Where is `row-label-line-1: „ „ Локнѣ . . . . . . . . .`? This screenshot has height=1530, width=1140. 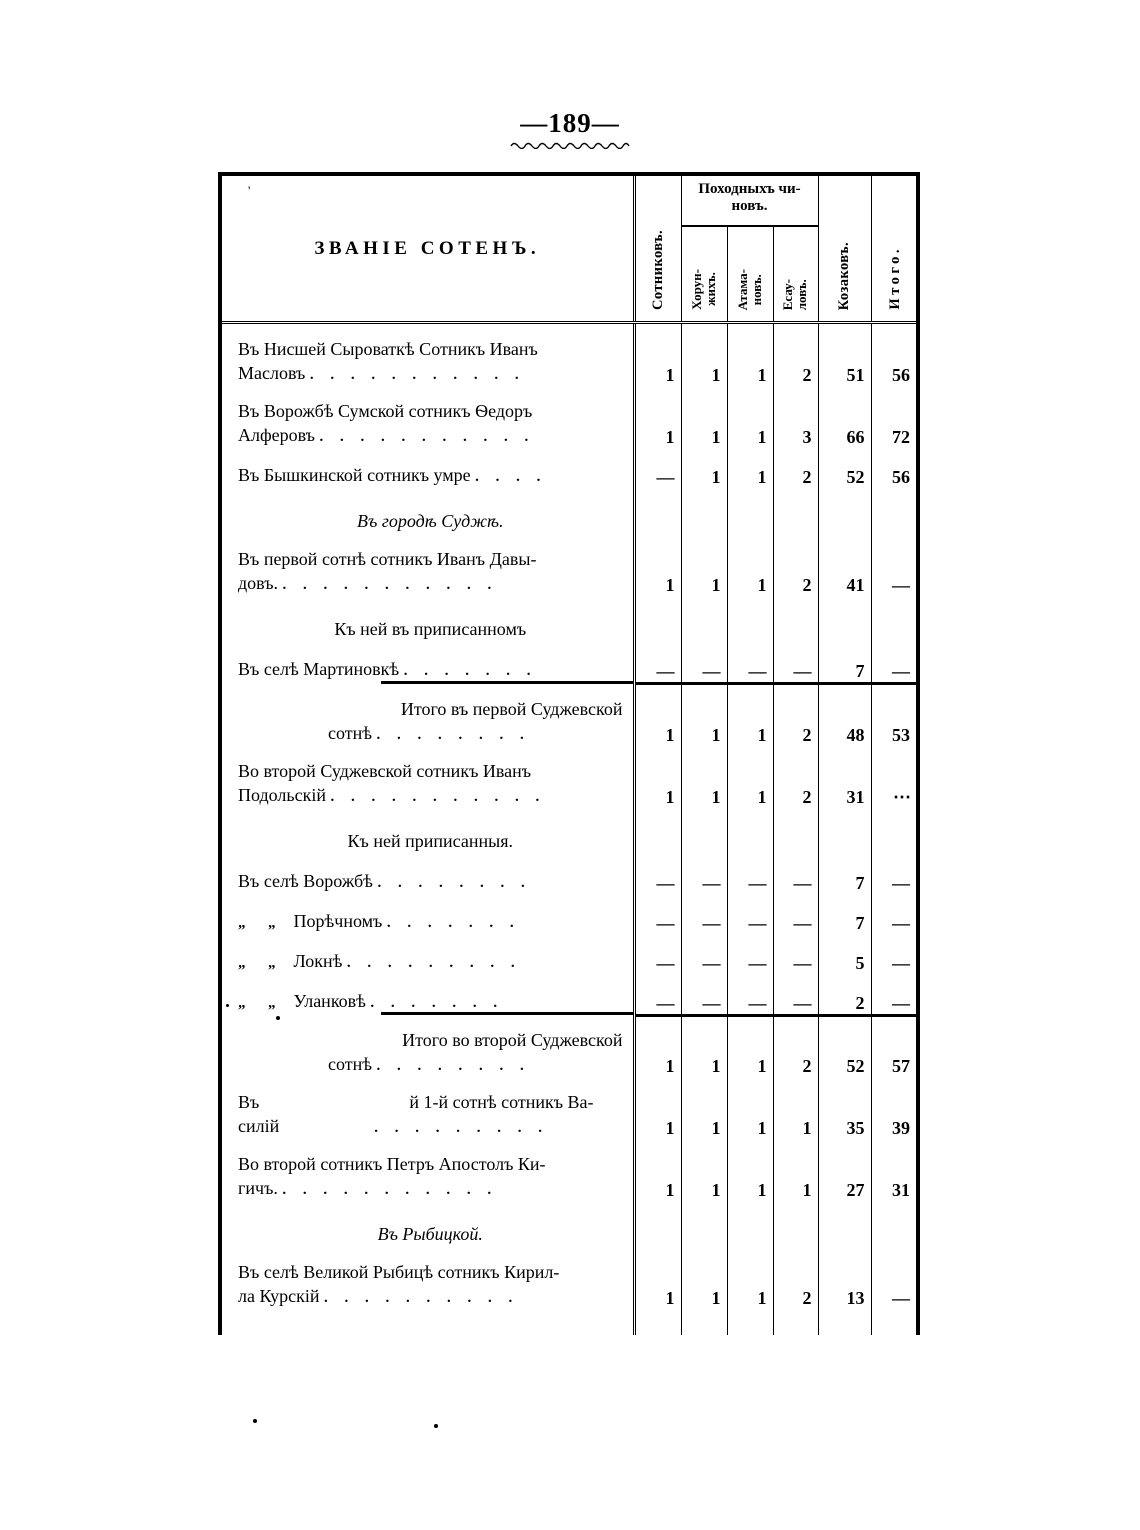
row-label-line-1: „ „ Локнѣ . . . . . . . . . is located at coordinates (379, 961).